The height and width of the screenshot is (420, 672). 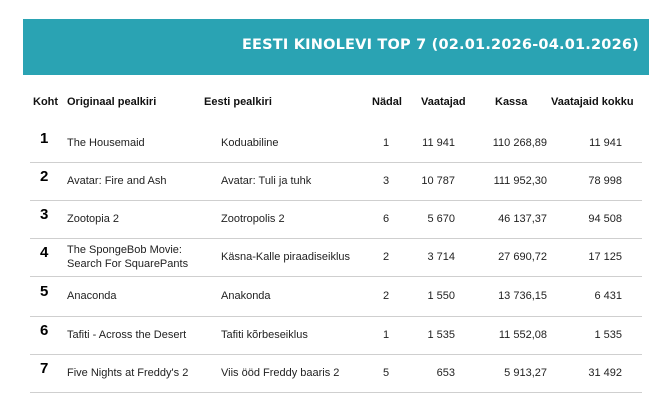 I want to click on week-cell: 3, so click(x=386, y=181).